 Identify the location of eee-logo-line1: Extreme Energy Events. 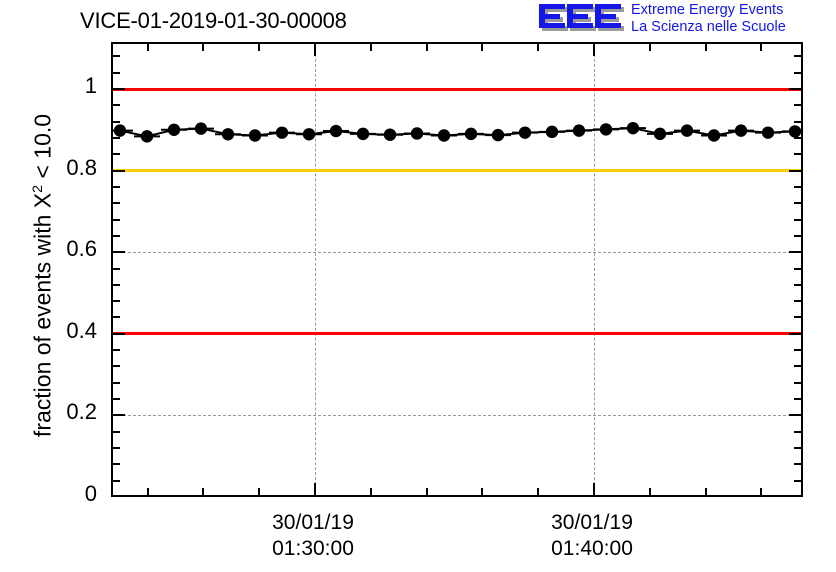
(707, 10).